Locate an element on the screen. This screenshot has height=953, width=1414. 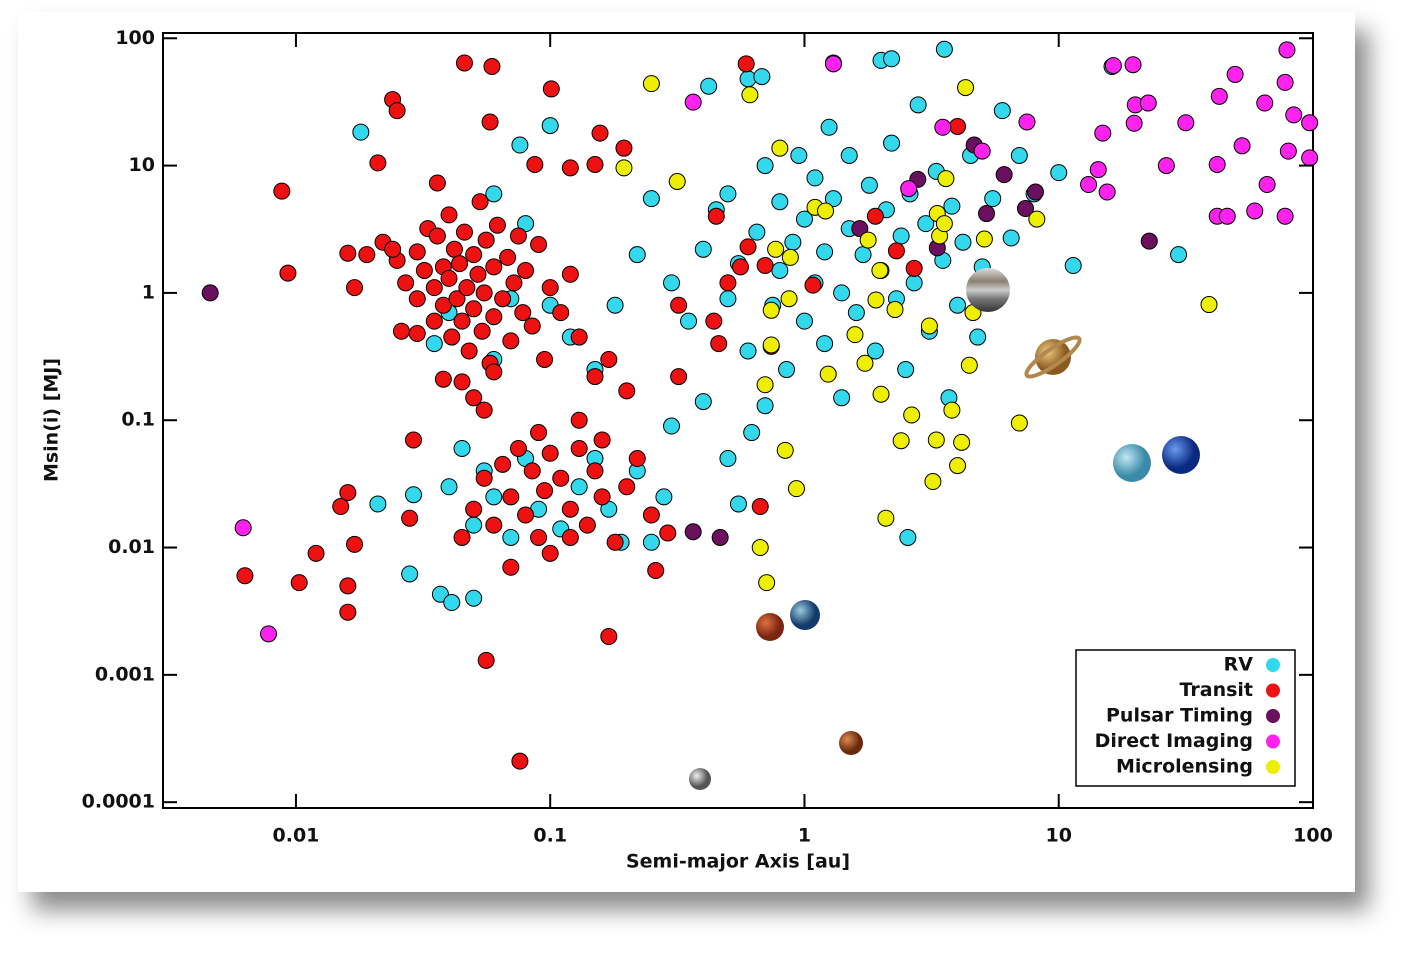
legend-label: Transit is located at coordinates (1217, 690).